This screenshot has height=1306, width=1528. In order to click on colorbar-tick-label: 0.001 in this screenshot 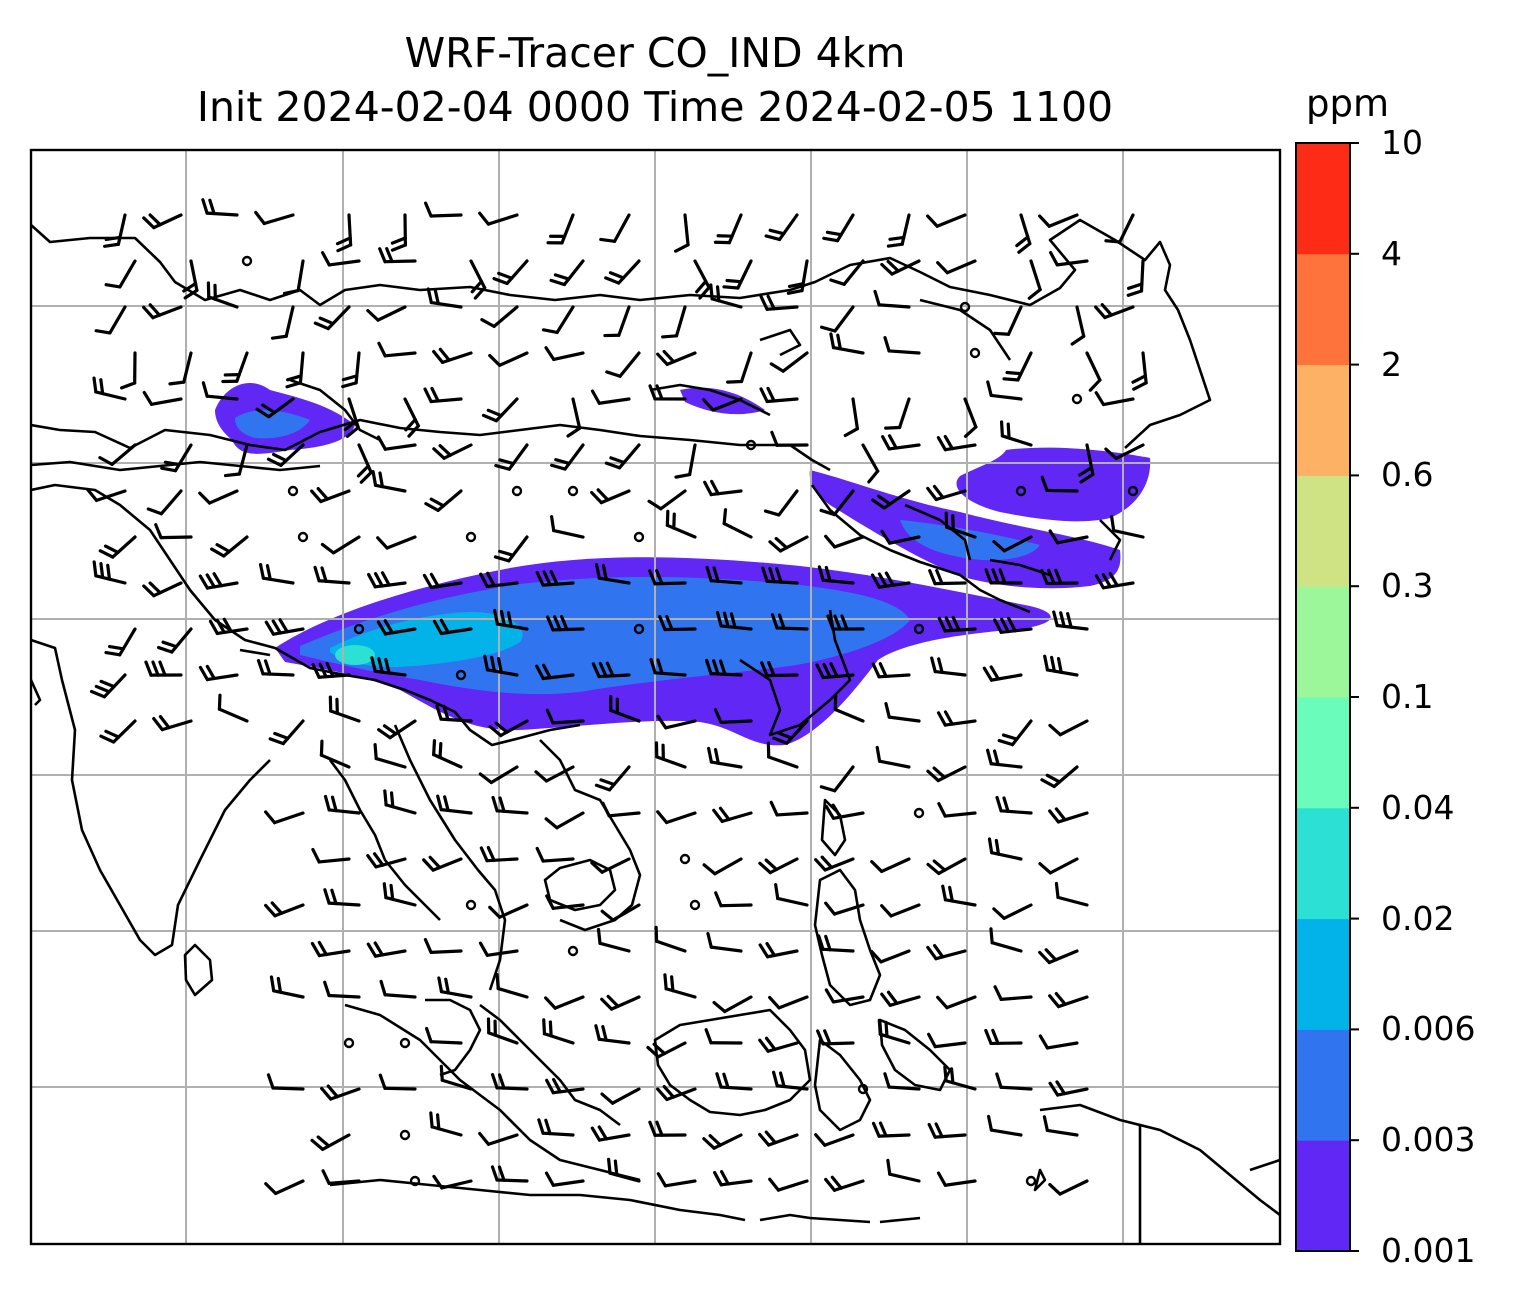, I will do `click(1428, 1250)`.